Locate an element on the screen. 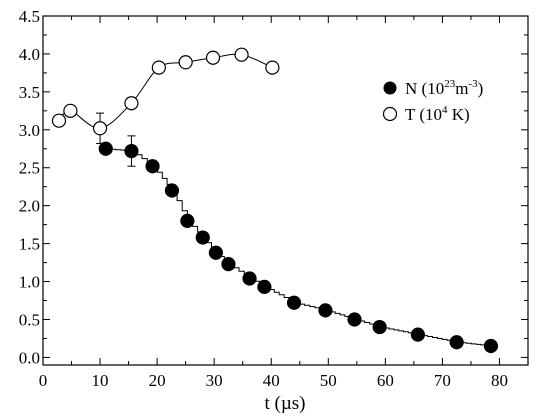 The width and height of the screenshot is (537, 419). y-tick-label: 3.5 is located at coordinates (29, 92).